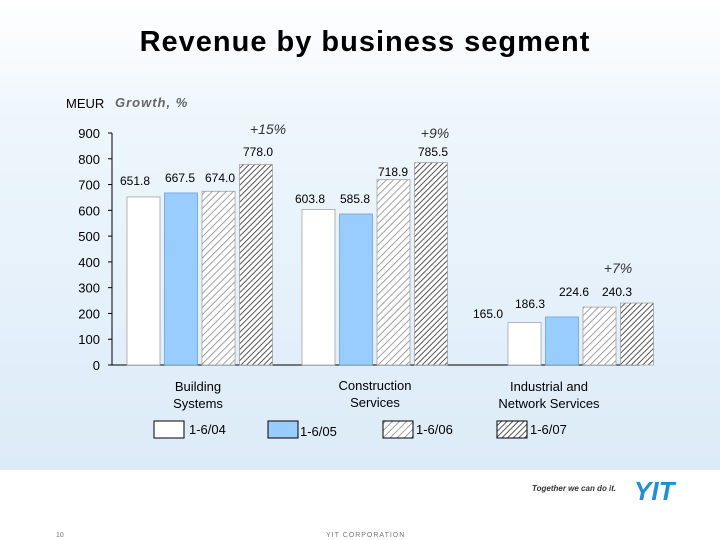 This screenshot has height=540, width=720. What do you see at coordinates (180, 178) in the screenshot?
I see `value-label: 667.5` at bounding box center [180, 178].